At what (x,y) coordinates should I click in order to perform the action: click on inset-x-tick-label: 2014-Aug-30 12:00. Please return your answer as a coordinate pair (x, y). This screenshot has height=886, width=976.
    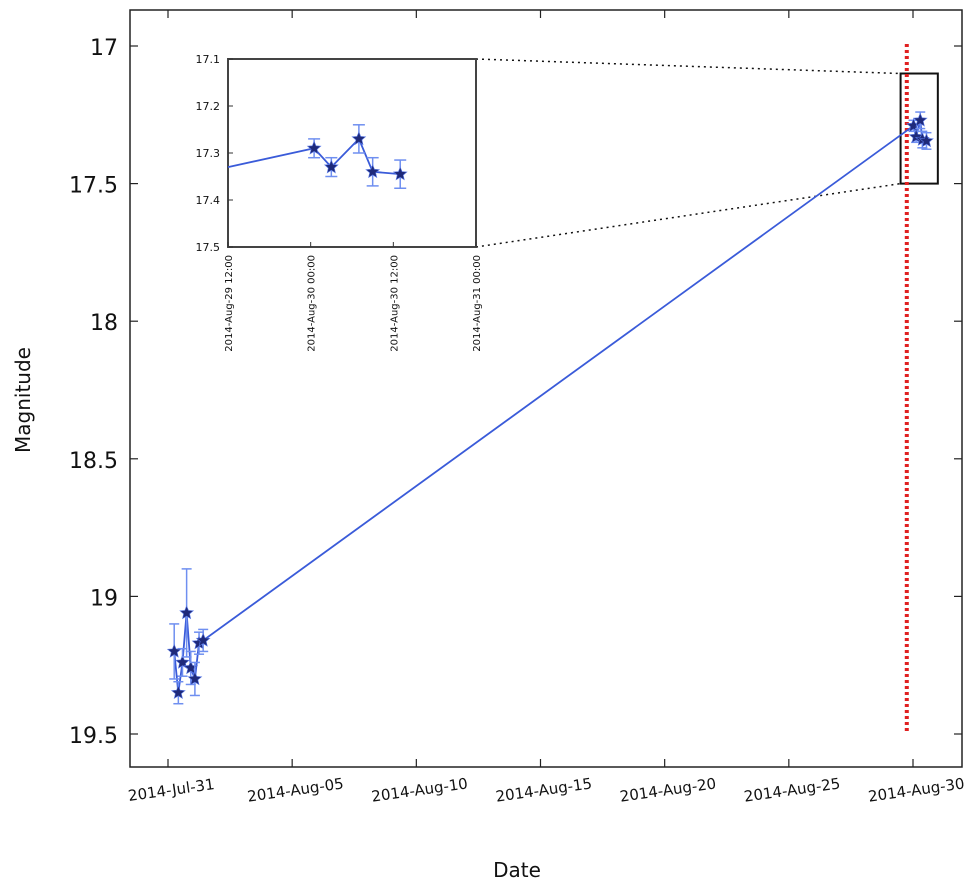
    Looking at the image, I should click on (394, 303).